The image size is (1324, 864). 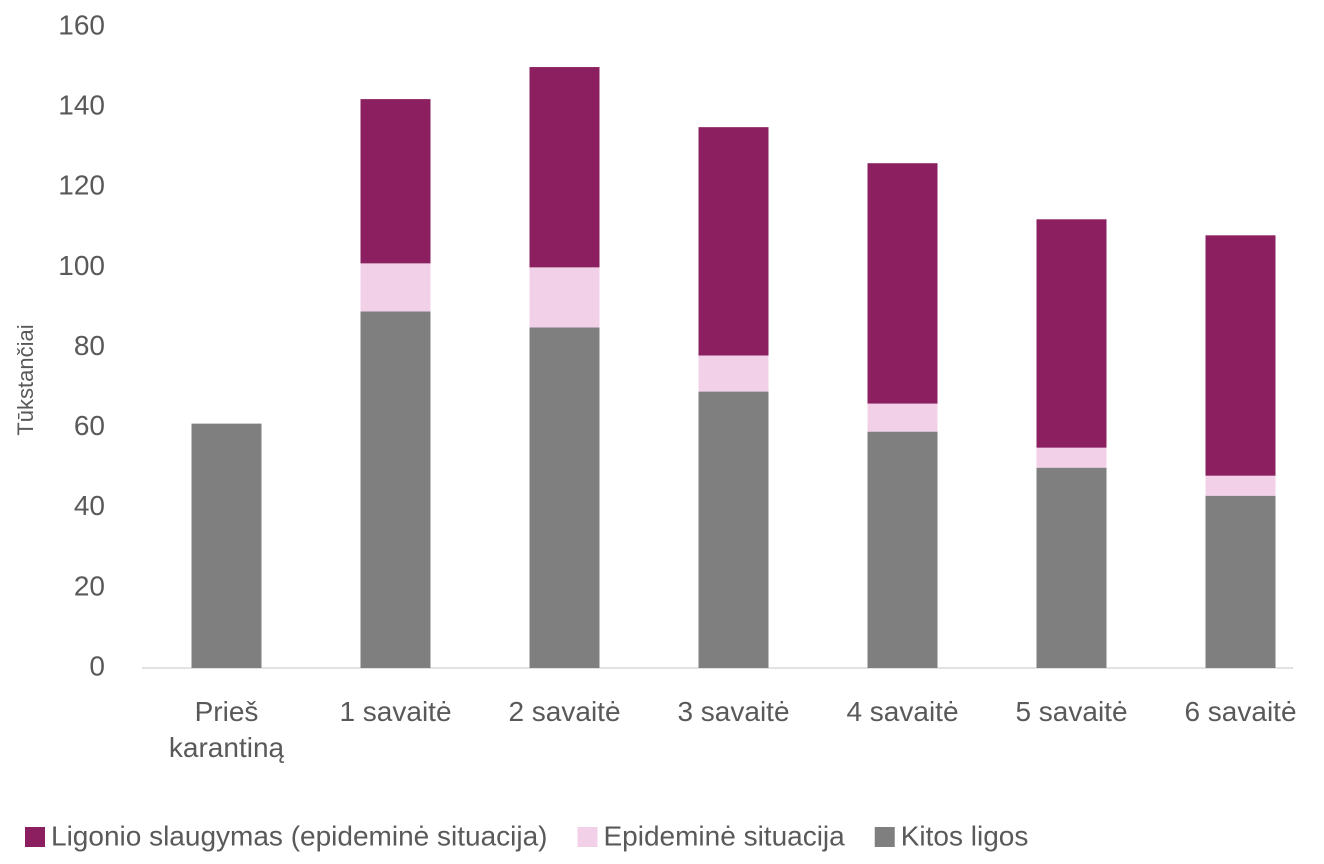 I want to click on x-tick-label: 4 savaitė, so click(x=902, y=711).